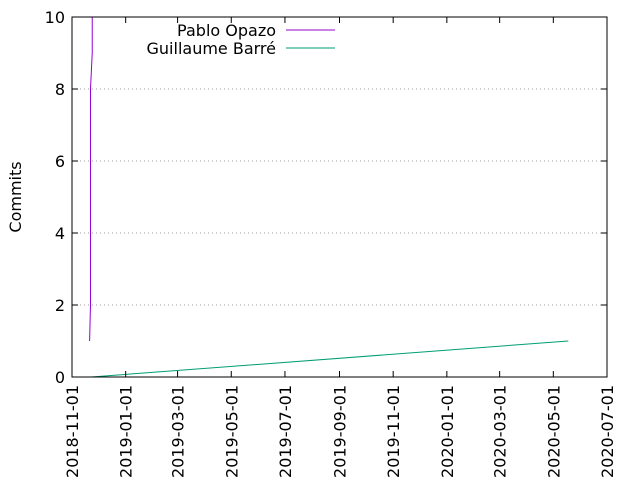  Describe the element at coordinates (340, 431) in the screenshot. I see `x-tick-label: 2019-09-01` at that location.